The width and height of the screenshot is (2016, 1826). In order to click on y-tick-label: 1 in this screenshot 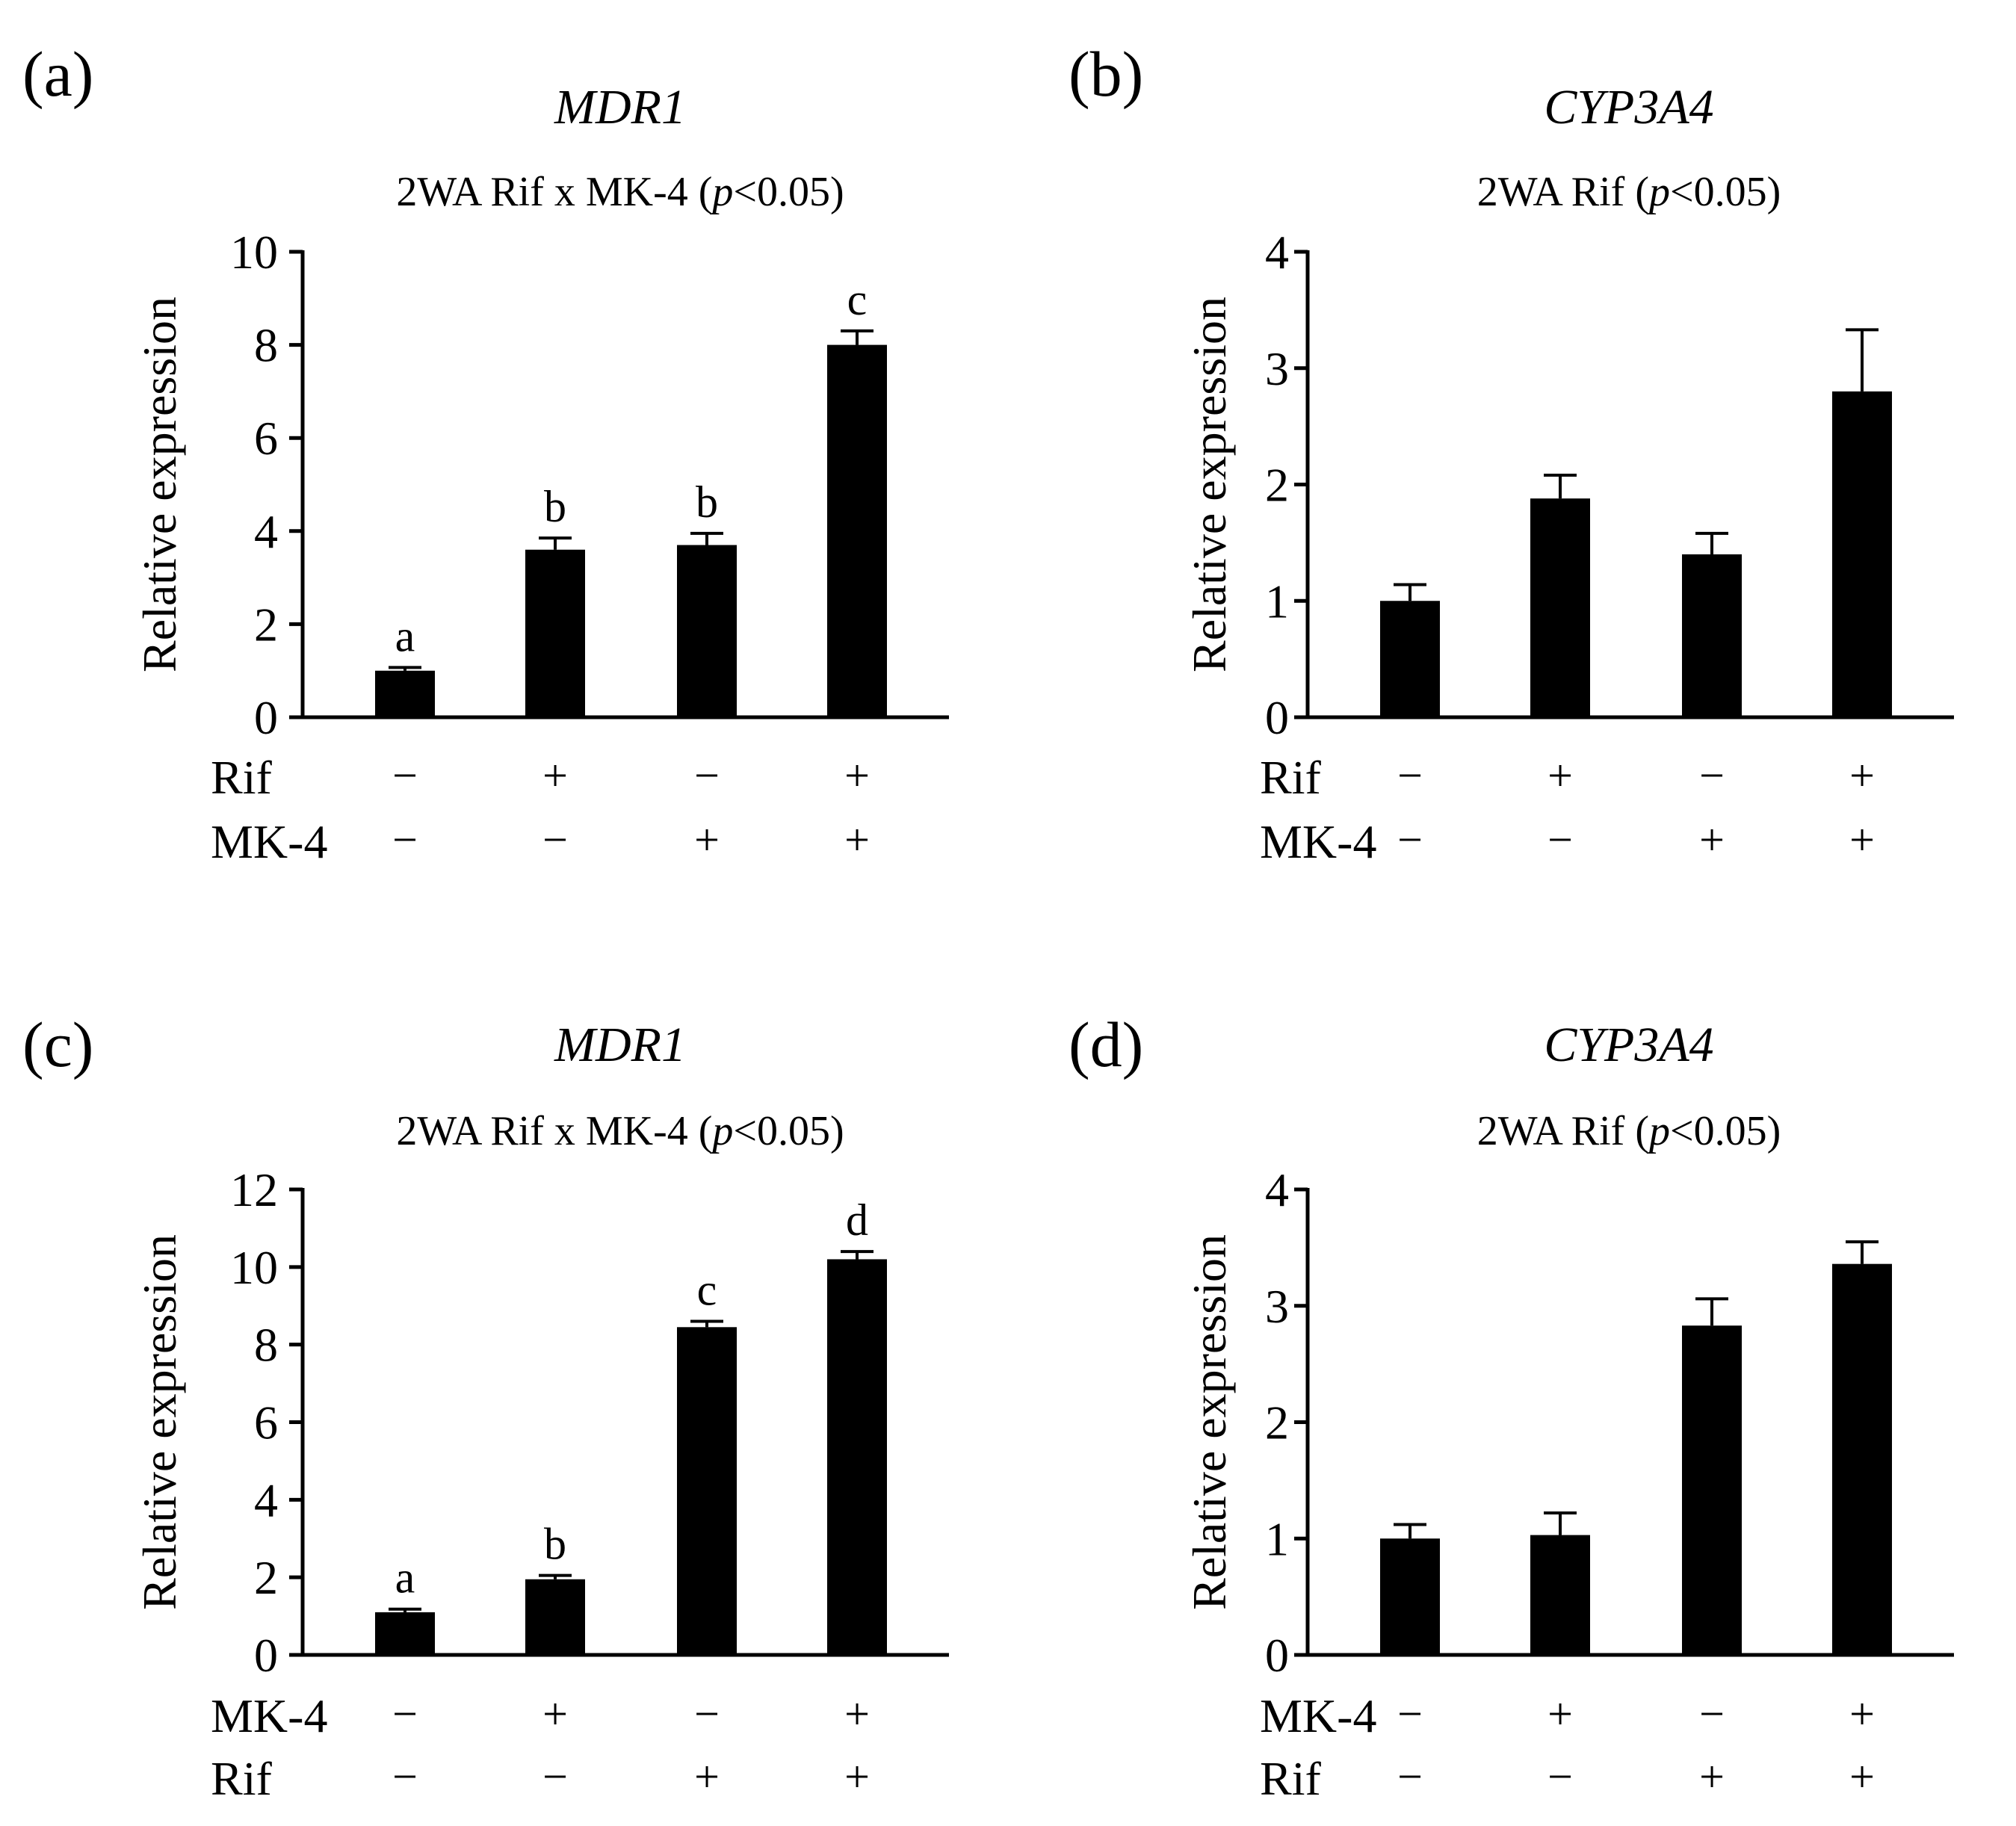, I will do `click(1277, 601)`.